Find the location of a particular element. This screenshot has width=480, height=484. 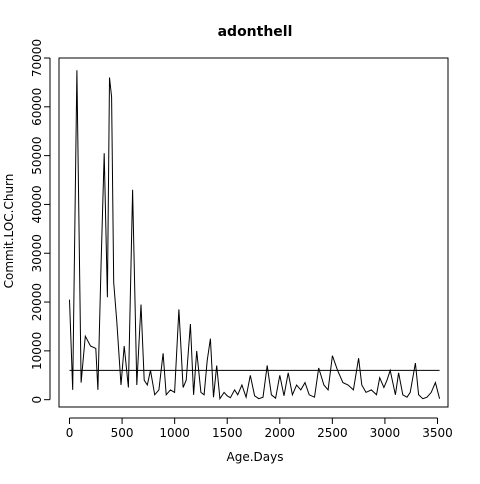

x-tick-label: 3000 is located at coordinates (385, 433).